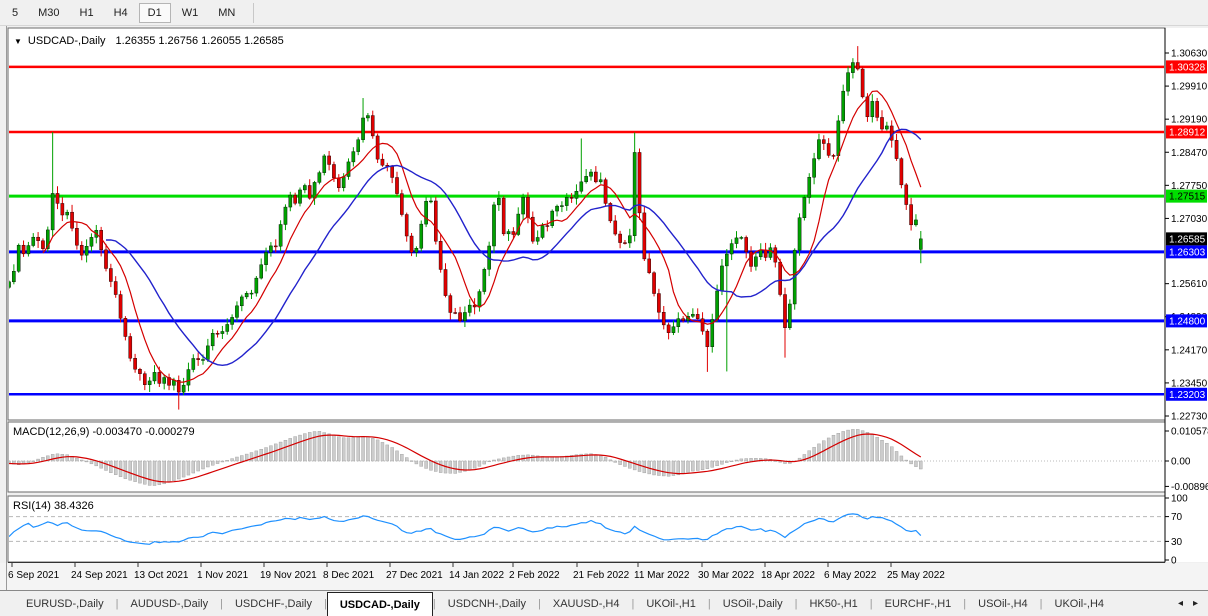 The height and width of the screenshot is (616, 1208). I want to click on date-axis-label: 24 Sep 2021, so click(99, 575).